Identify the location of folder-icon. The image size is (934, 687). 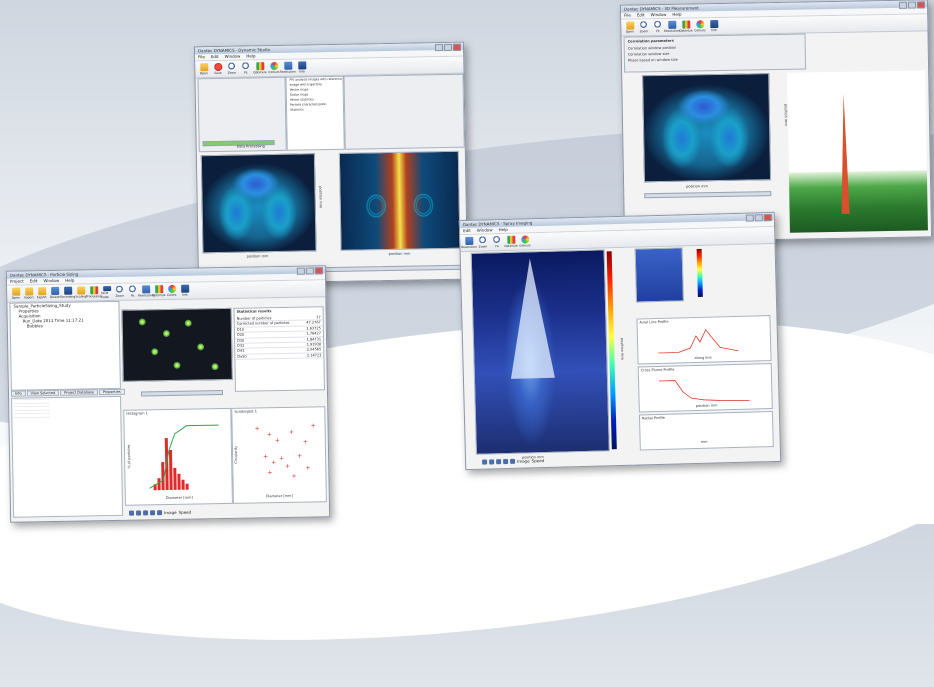
(15, 291).